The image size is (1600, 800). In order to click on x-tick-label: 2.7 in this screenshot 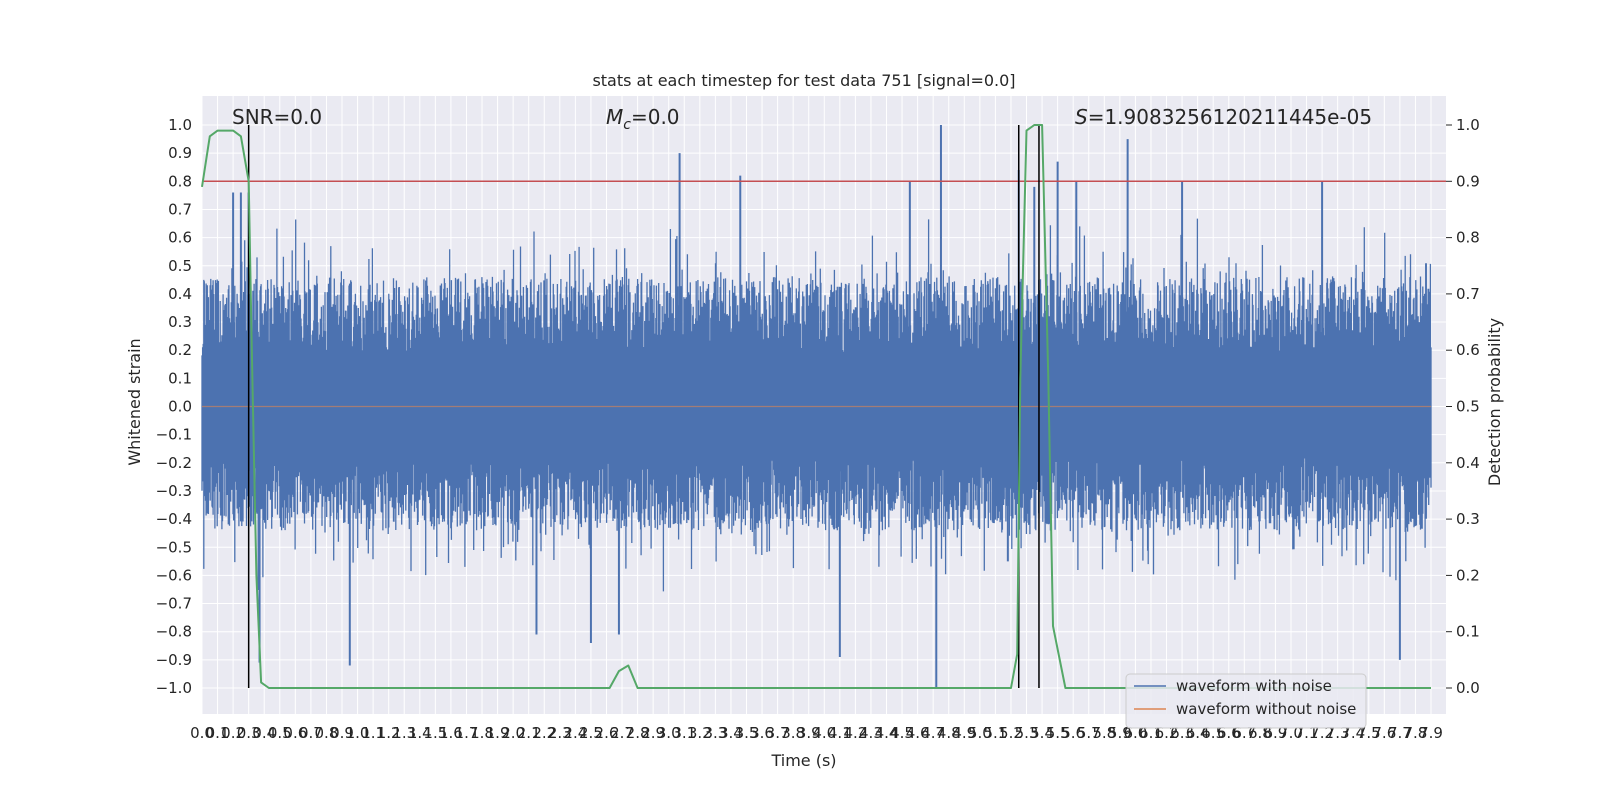, I will do `click(622, 733)`.